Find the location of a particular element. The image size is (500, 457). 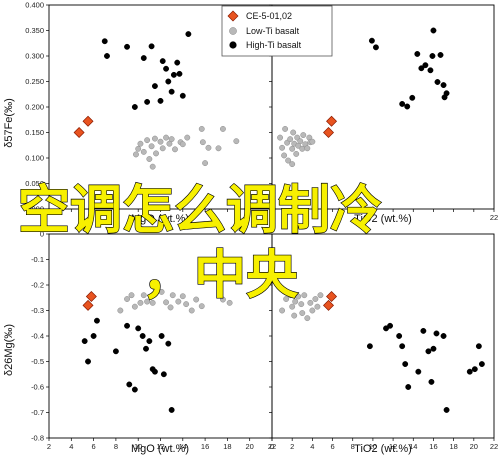

y-tick-label: 0.250 is located at coordinates (34, 81).